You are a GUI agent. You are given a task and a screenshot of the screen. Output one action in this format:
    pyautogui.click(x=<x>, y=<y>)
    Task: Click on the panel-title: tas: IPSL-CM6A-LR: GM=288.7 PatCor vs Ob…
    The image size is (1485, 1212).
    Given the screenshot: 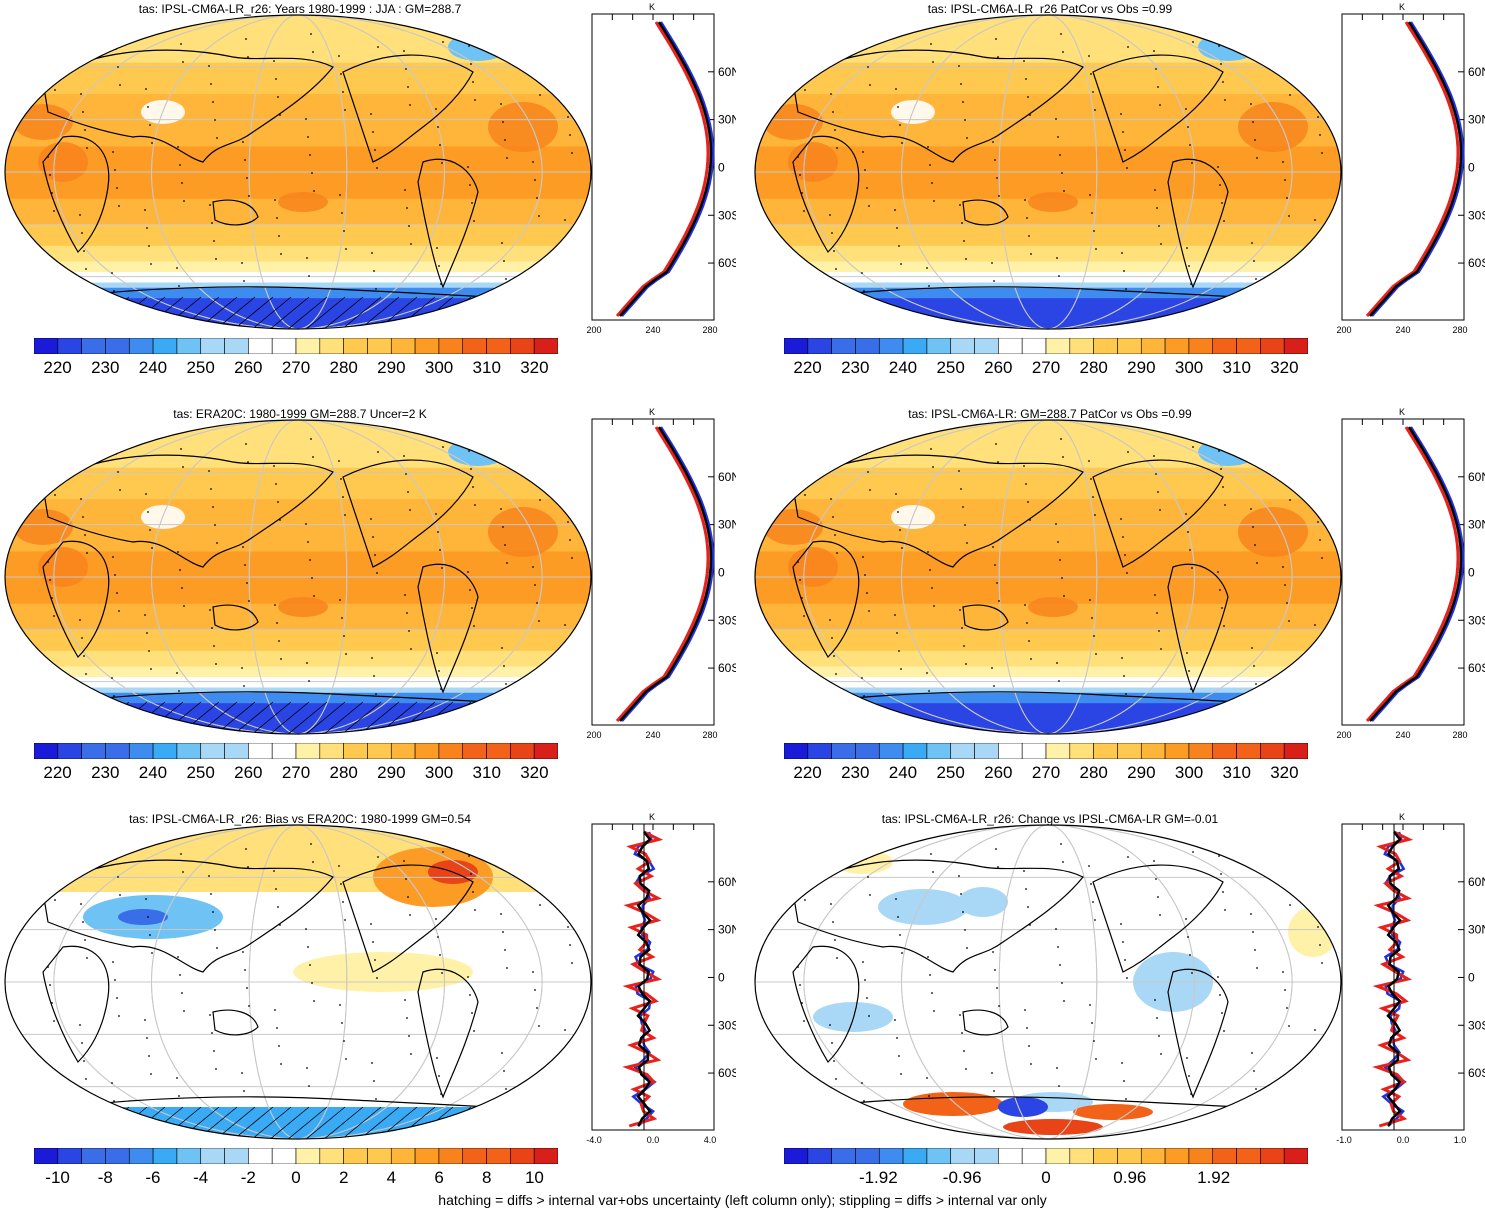 What is the action you would take?
    pyautogui.click(x=1050, y=414)
    